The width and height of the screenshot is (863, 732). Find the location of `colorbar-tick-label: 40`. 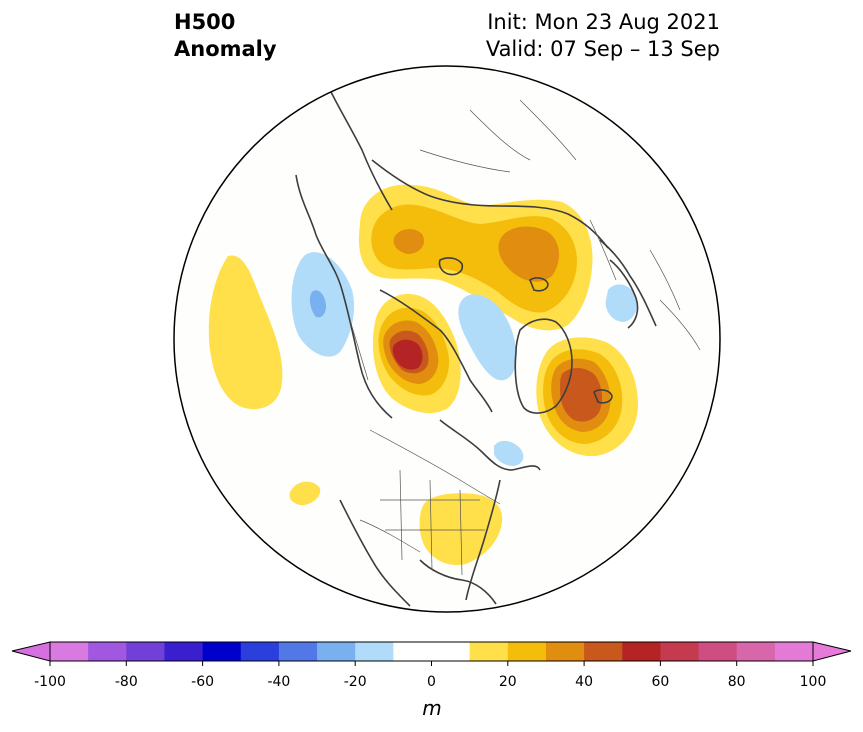

colorbar-tick-label: 40 is located at coordinates (584, 682).